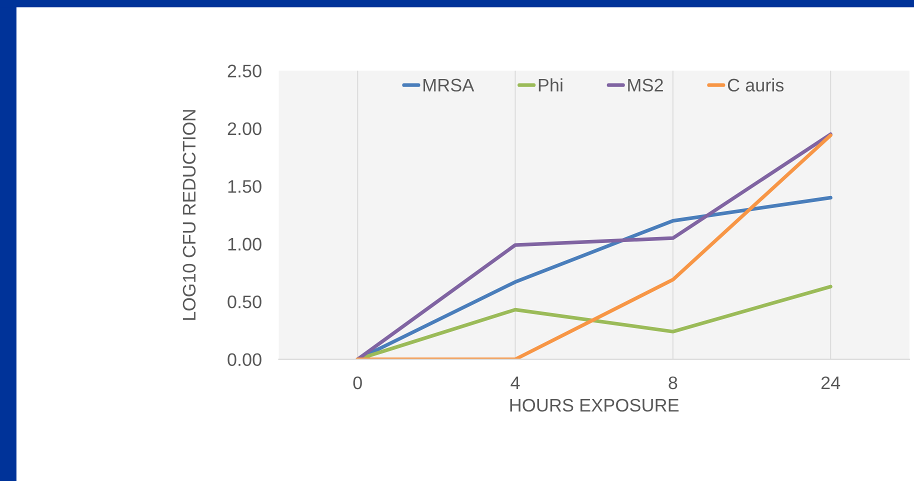 Image resolution: width=914 pixels, height=481 pixels. I want to click on legend-label: Phi, so click(550, 85).